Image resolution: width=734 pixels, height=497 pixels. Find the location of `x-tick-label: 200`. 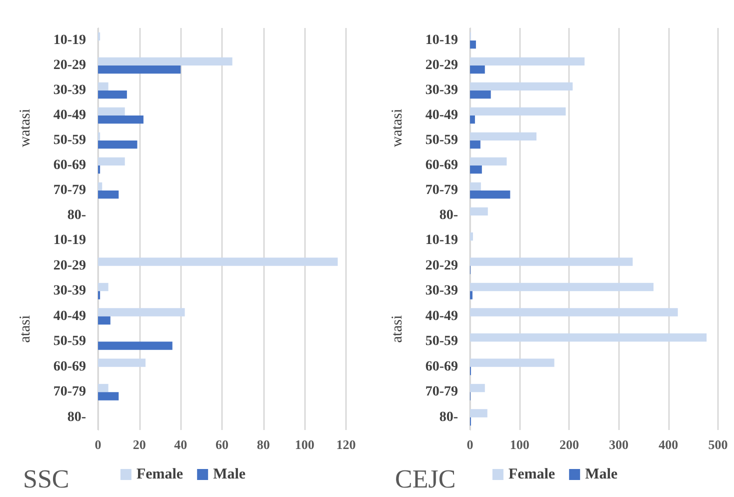

x-tick-label: 200 is located at coordinates (569, 444).